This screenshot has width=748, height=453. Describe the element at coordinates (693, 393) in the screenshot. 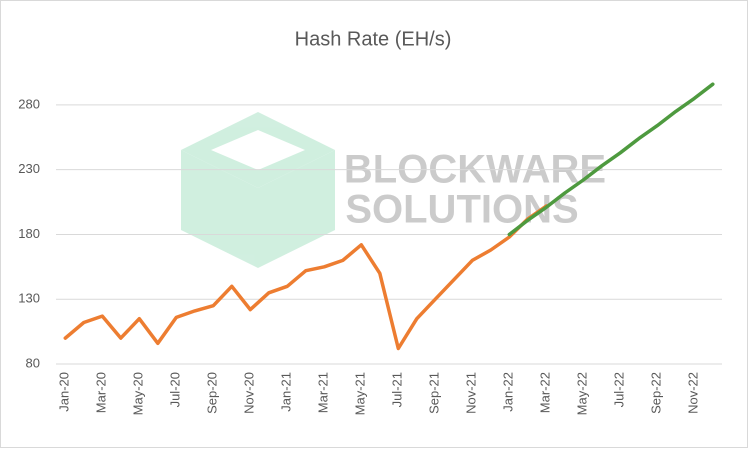

I see `x-tick-label: Nov-22` at that location.